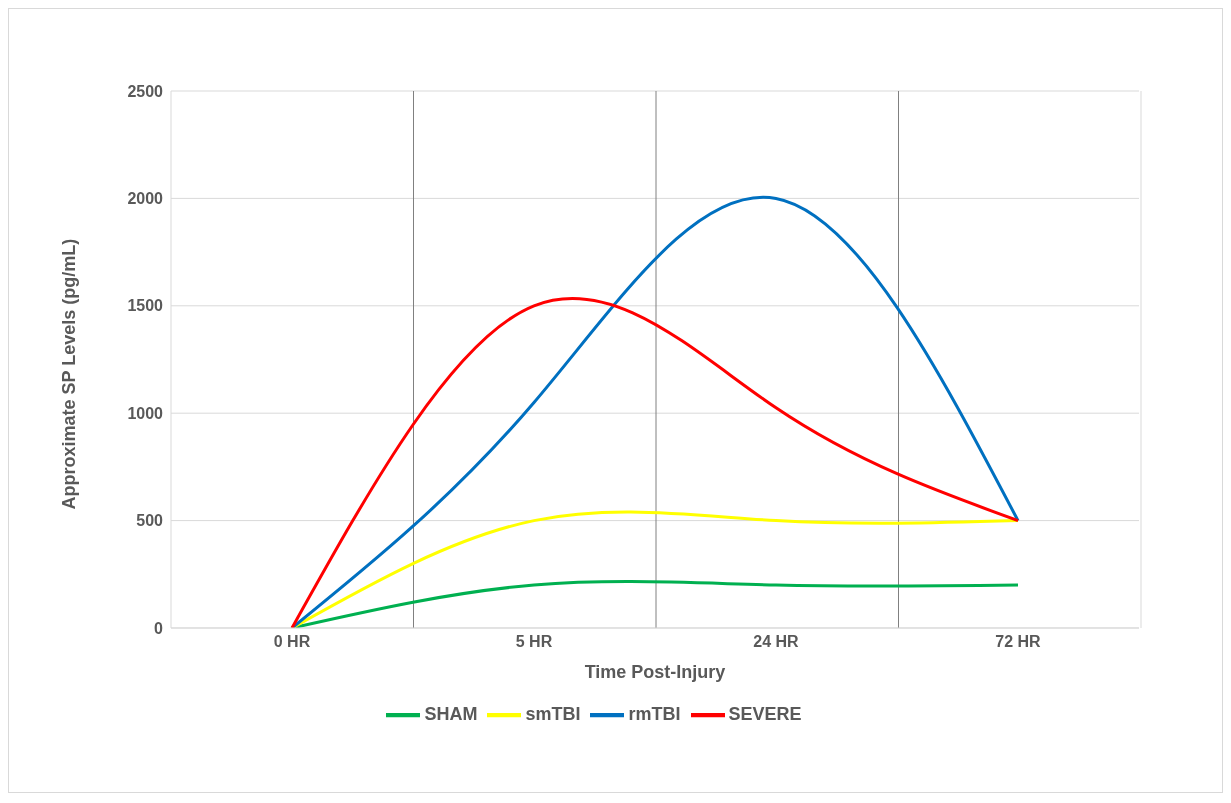 This screenshot has height=803, width=1231. What do you see at coordinates (145, 413) in the screenshot?
I see `y-tick-label: 1000` at bounding box center [145, 413].